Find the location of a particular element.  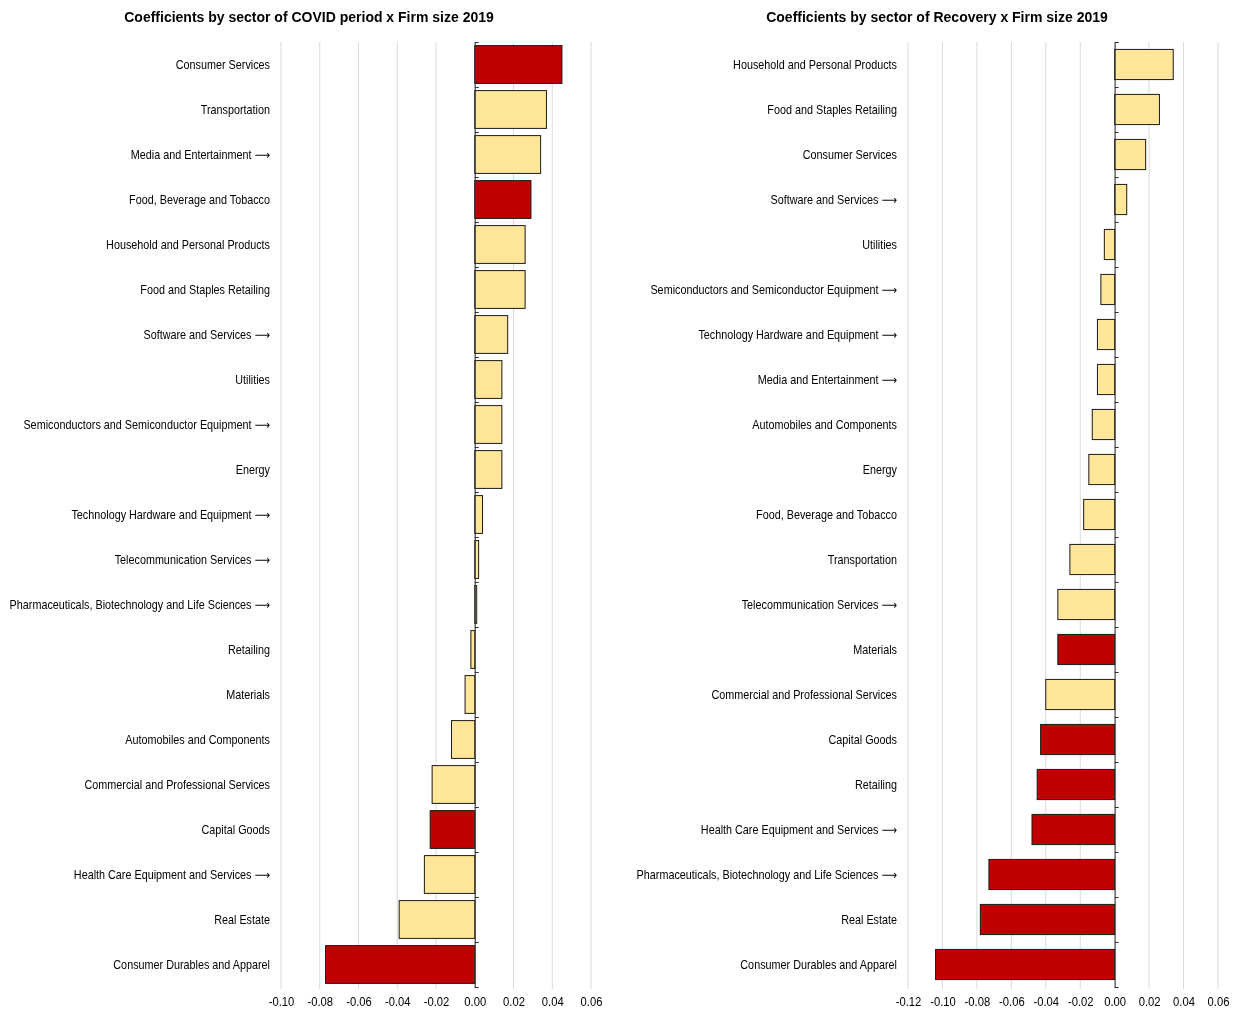

x-tick-label: -0.12 is located at coordinates (908, 1002).